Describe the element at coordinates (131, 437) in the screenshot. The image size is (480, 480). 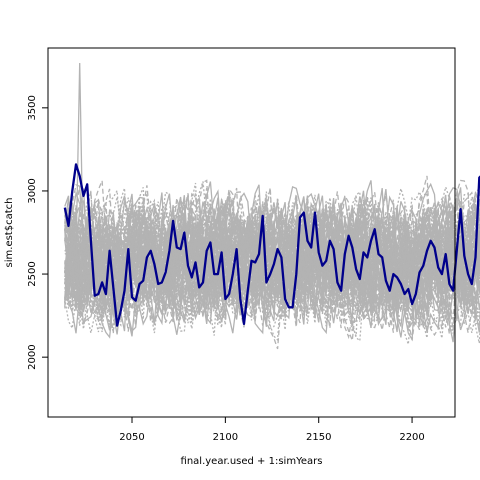
I see `x-tick-label: 2050` at that location.